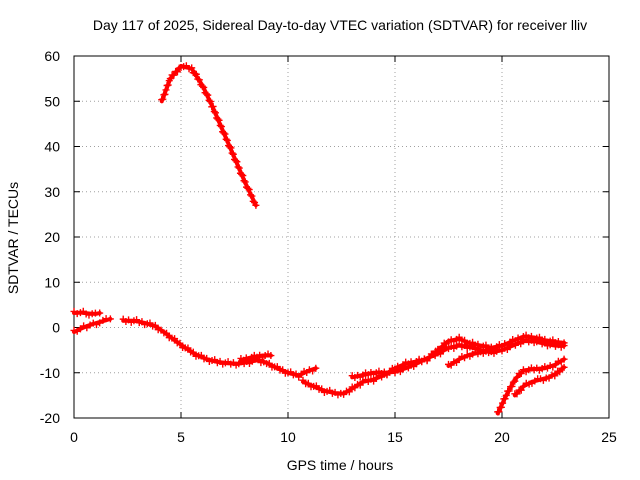 The height and width of the screenshot is (480, 640). I want to click on y-tick-label: 0, so click(56, 328).